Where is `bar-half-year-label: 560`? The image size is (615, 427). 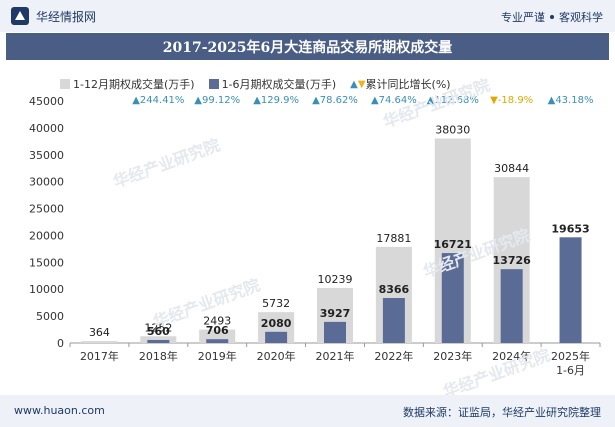 bar-half-year-label: 560 is located at coordinates (158, 331).